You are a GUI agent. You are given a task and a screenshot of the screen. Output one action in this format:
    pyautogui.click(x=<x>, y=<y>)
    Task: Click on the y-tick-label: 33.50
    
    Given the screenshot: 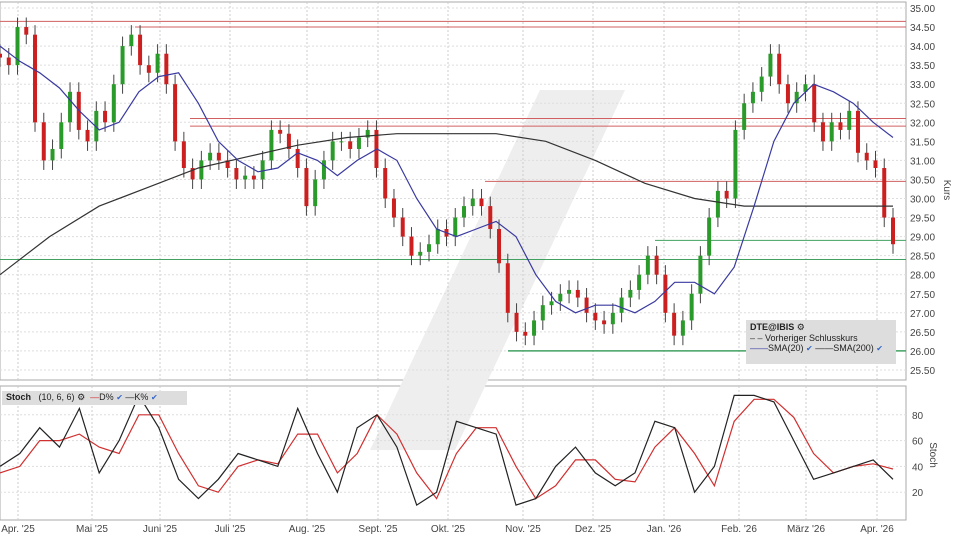 What is the action you would take?
    pyautogui.click(x=922, y=66)
    